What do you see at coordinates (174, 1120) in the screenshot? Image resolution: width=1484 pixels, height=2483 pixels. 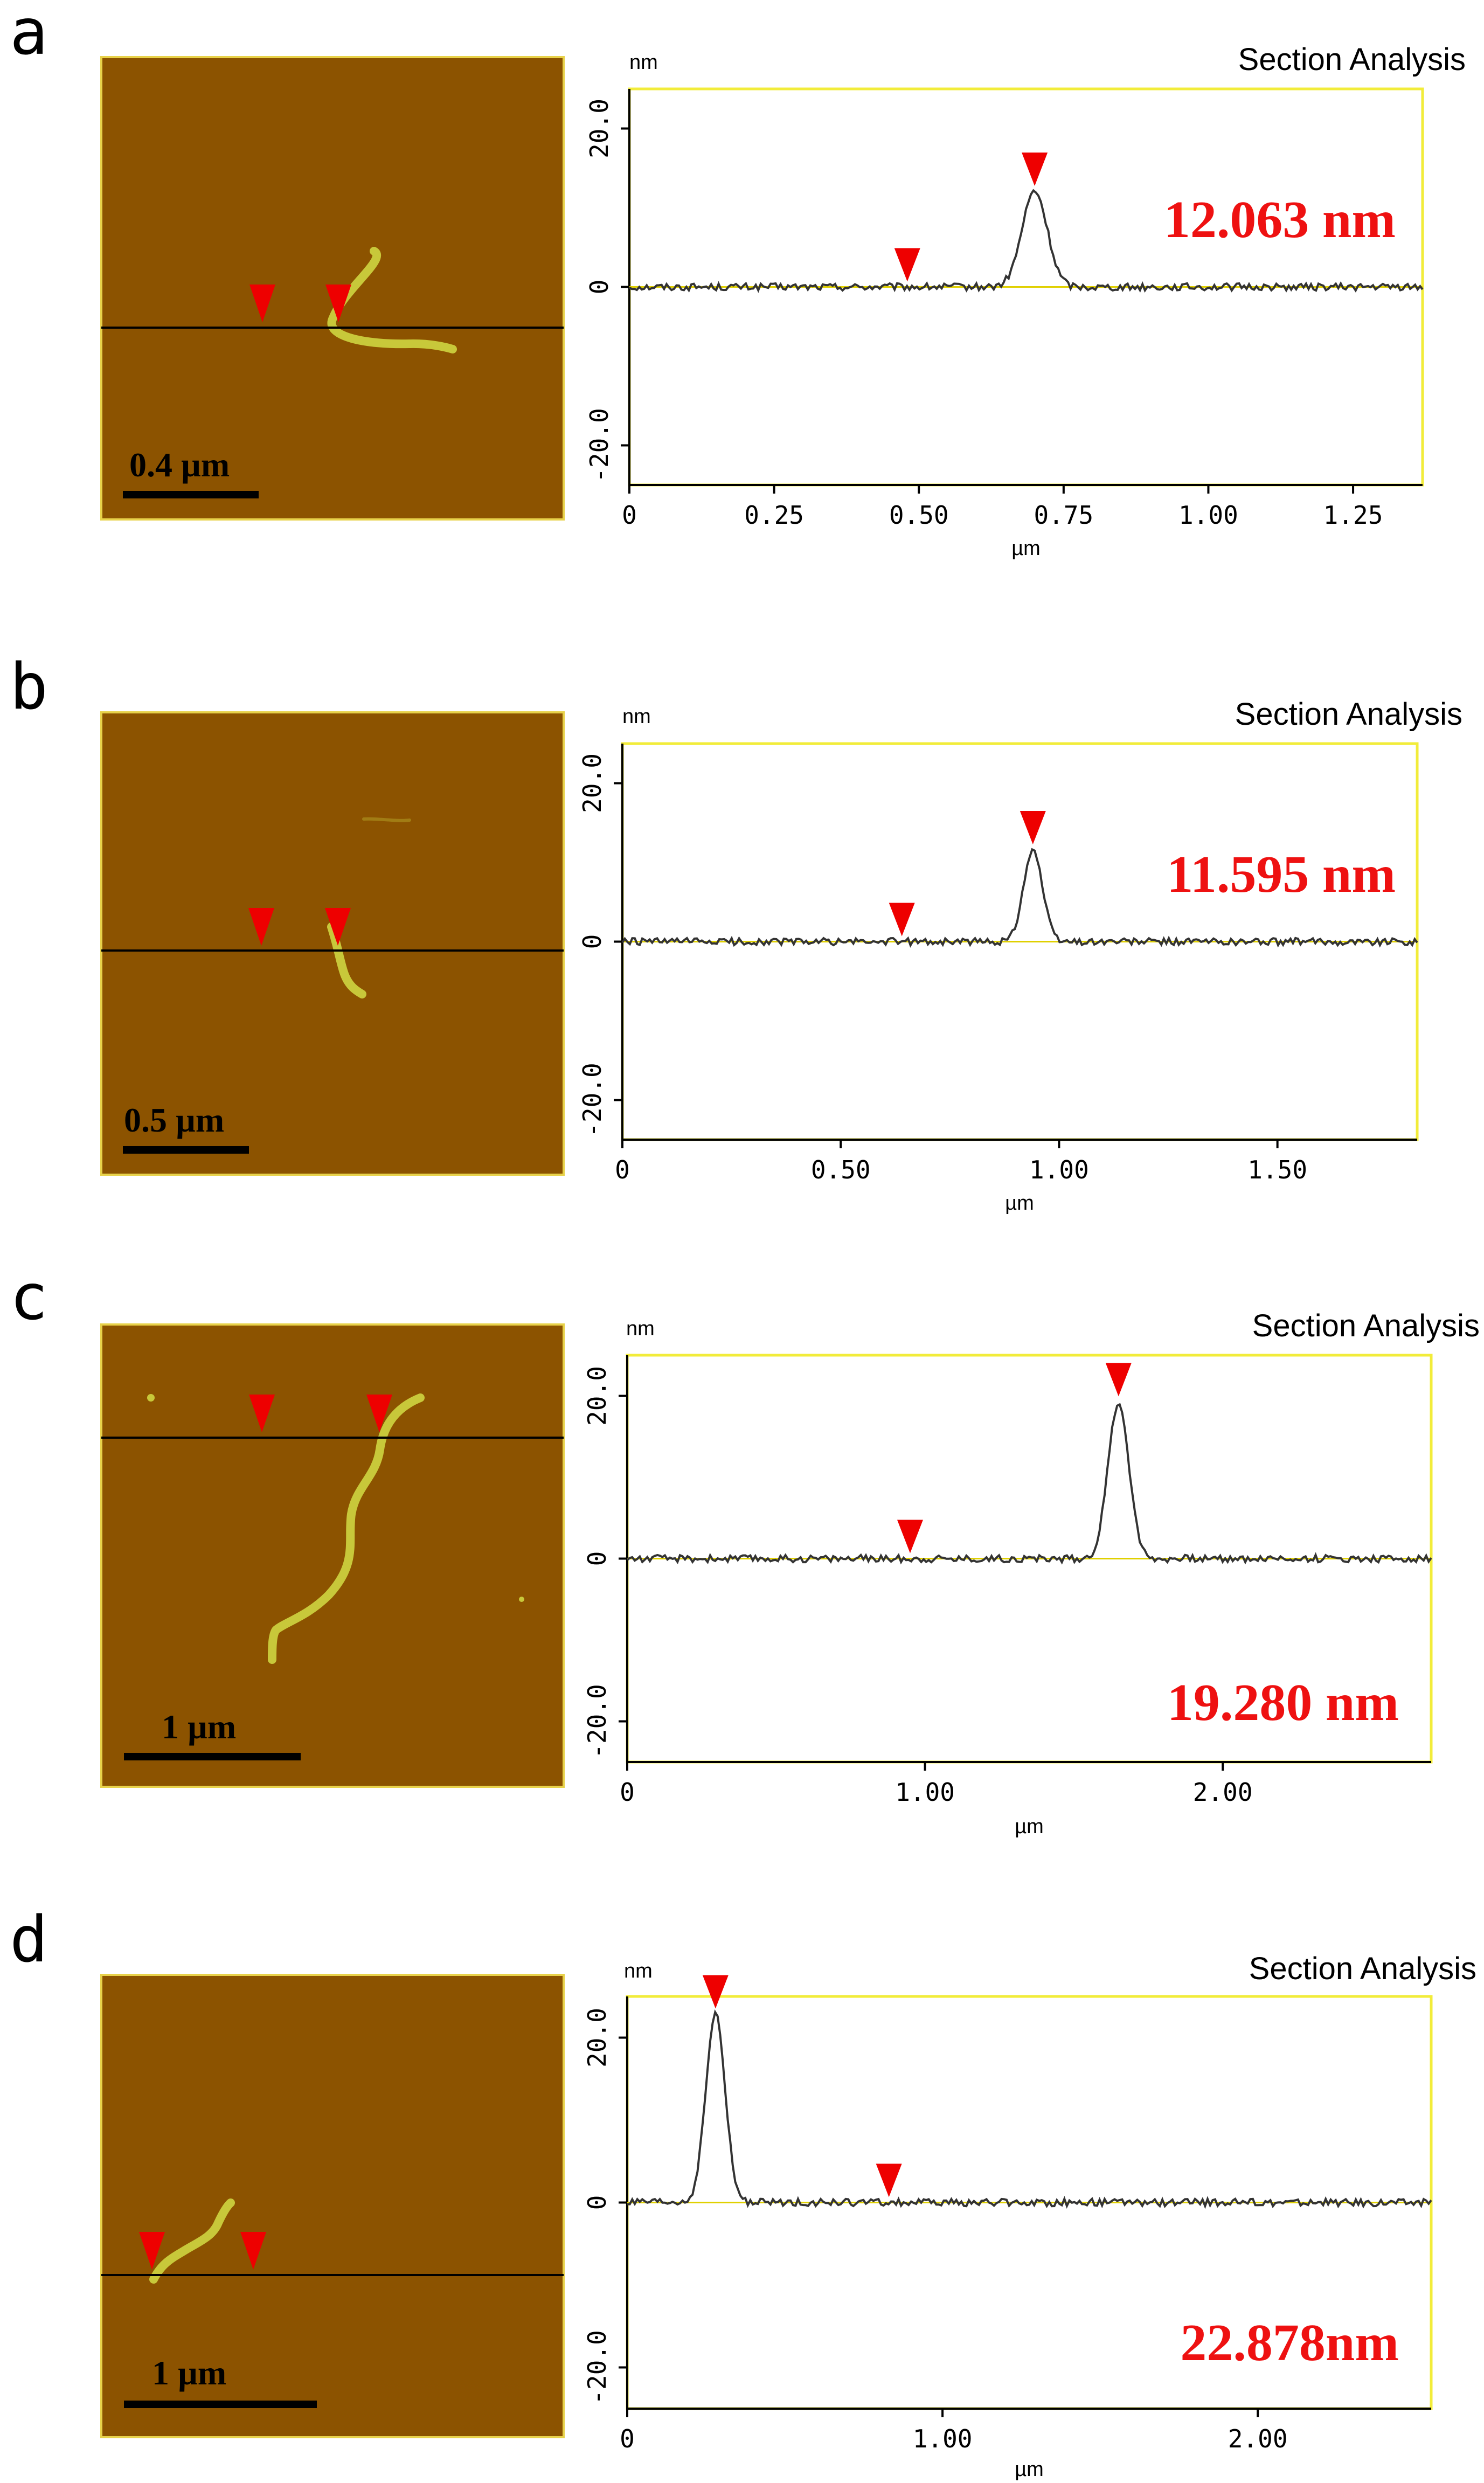 I see `scale-label: 0.5 µm` at bounding box center [174, 1120].